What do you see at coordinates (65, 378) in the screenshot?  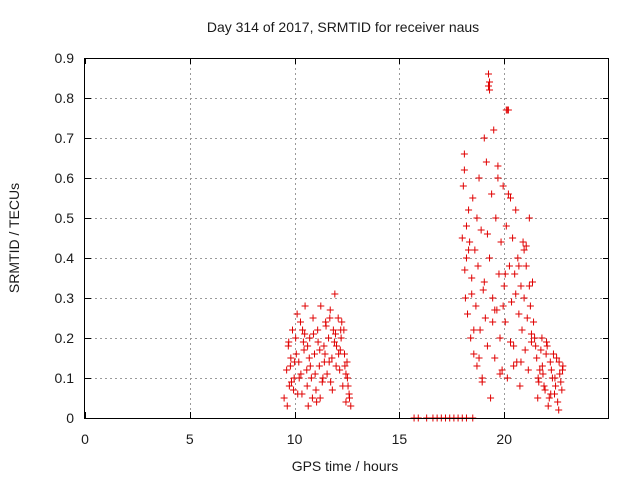 I see `y-tick-label: 0.1` at bounding box center [65, 378].